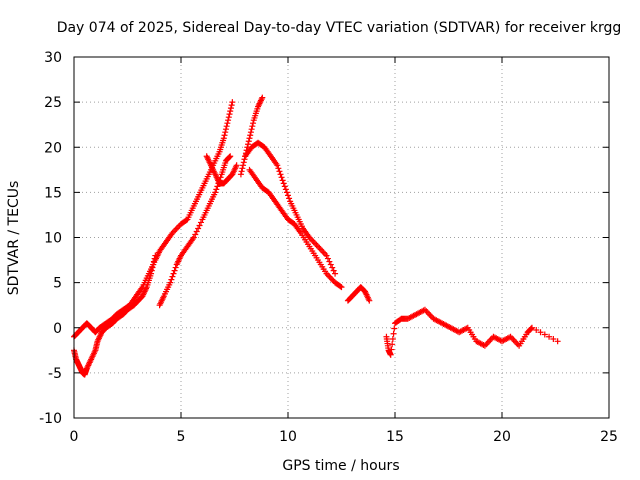 The height and width of the screenshot is (480, 640). Describe the element at coordinates (53, 103) in the screenshot. I see `y-tick-label: 25` at that location.